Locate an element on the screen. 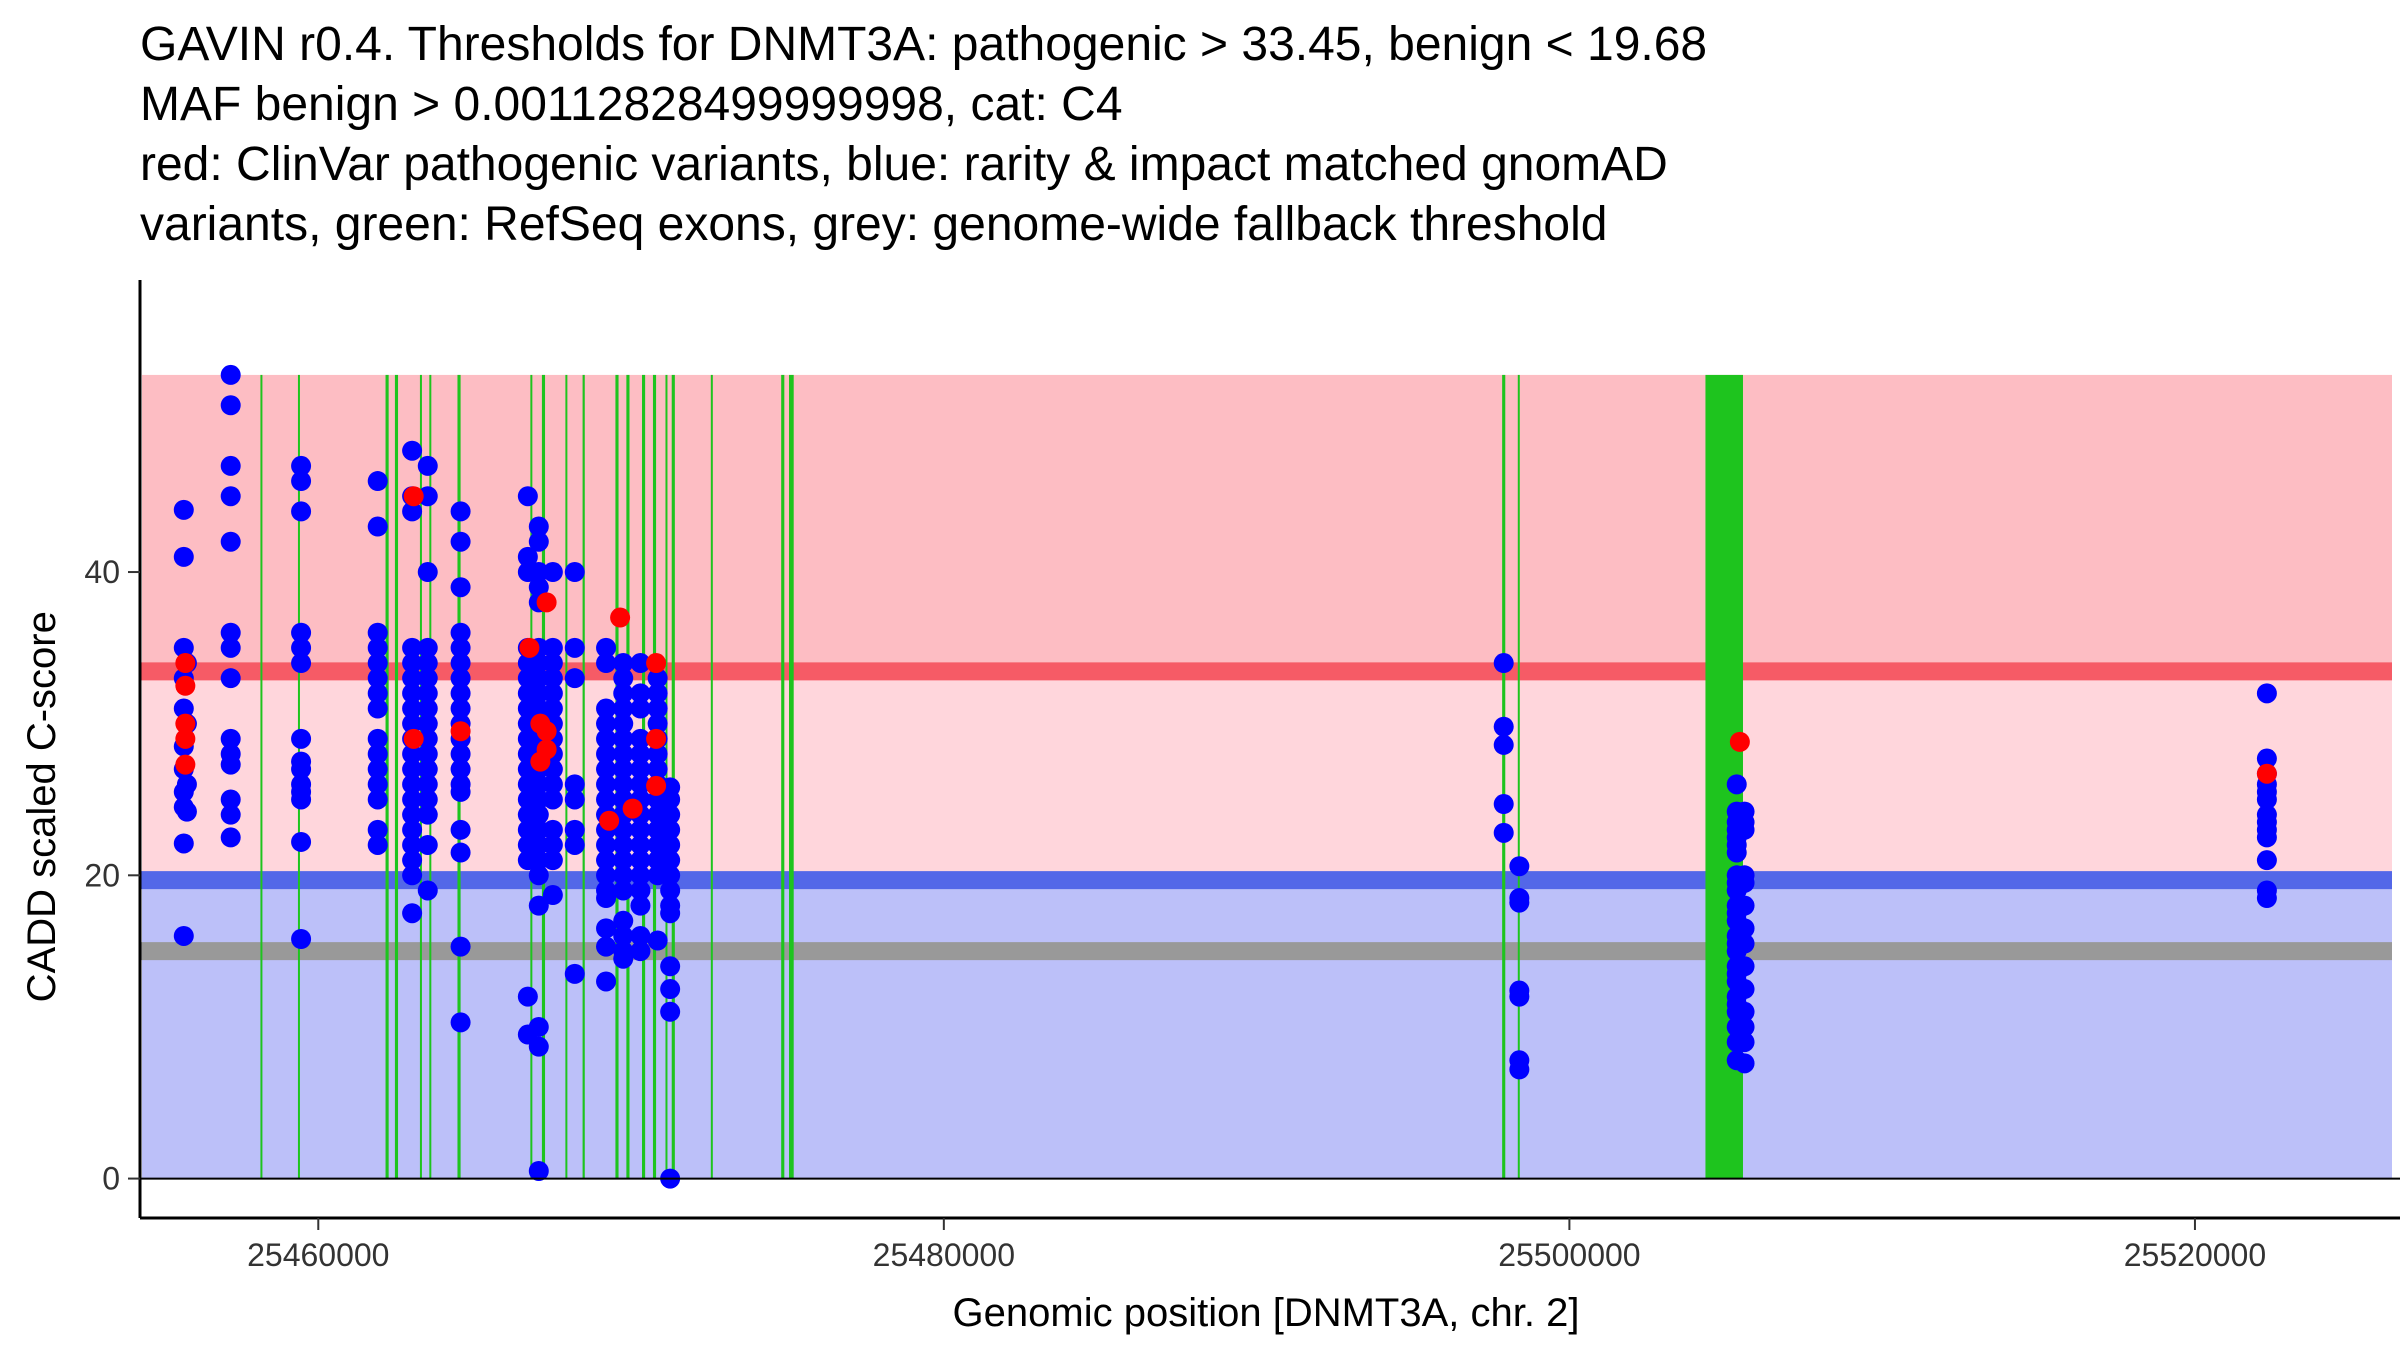 This screenshot has height=1350, width=2400. y-tick-label: 40 is located at coordinates (102, 572).